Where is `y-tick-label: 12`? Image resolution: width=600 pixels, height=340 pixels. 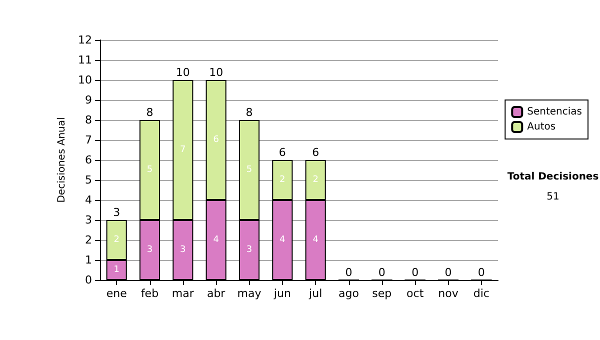 y-tick-label: 12 is located at coordinates (85, 40).